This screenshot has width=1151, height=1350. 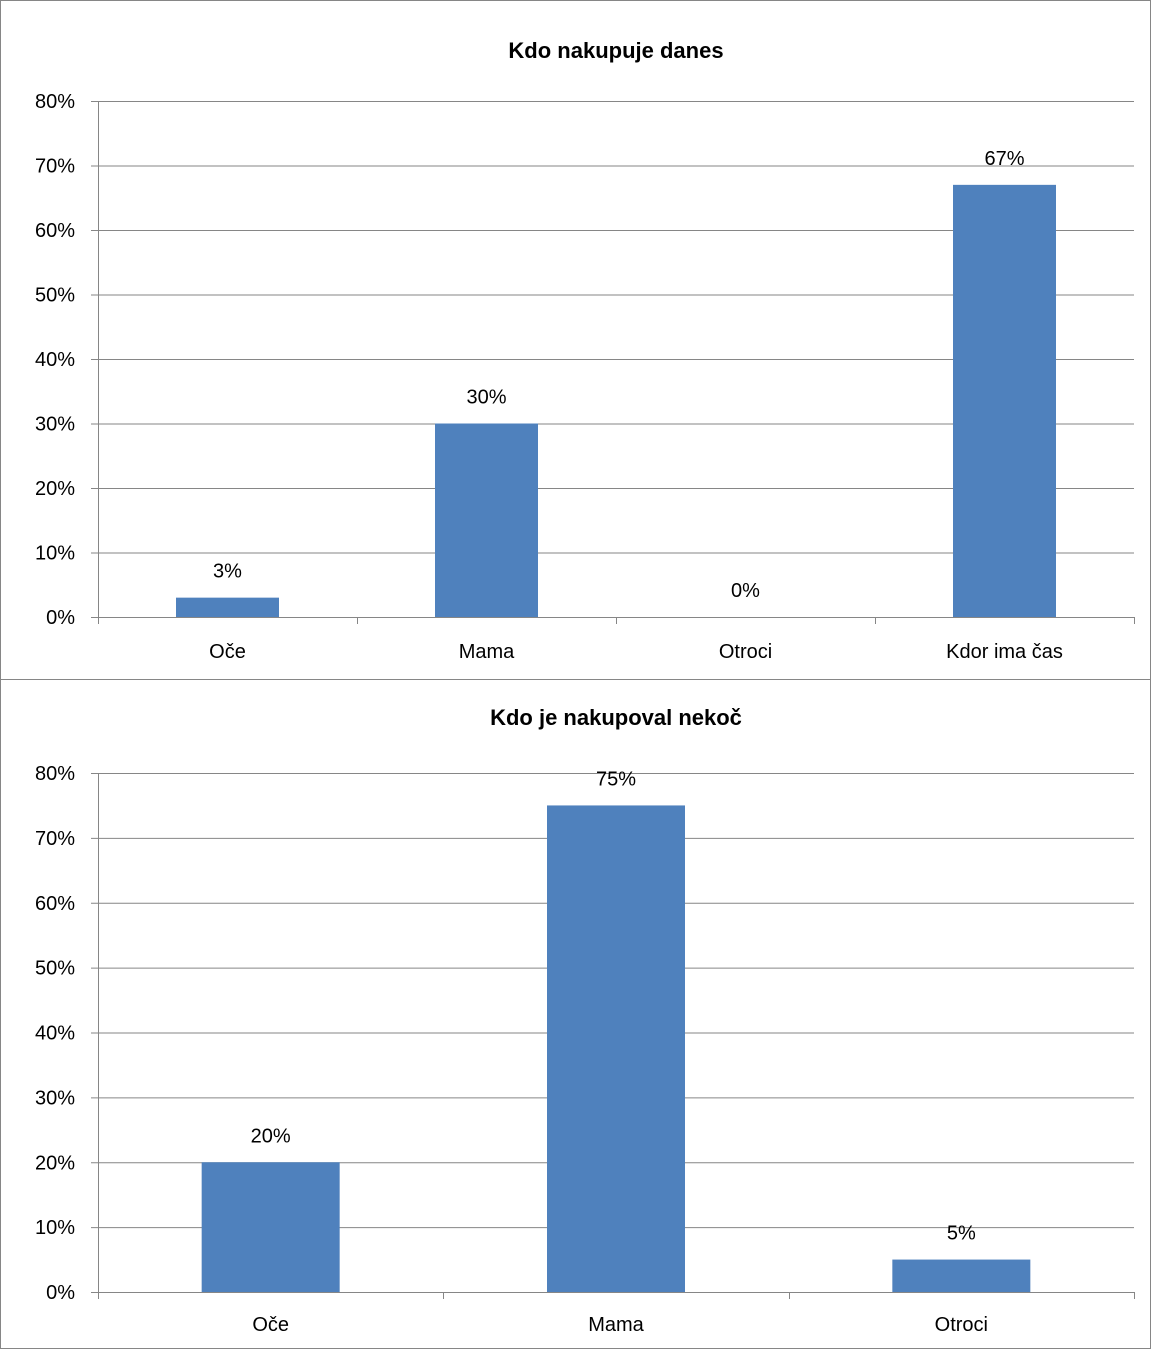 I want to click on category-label: Kdor ima čas, so click(x=1004, y=652).